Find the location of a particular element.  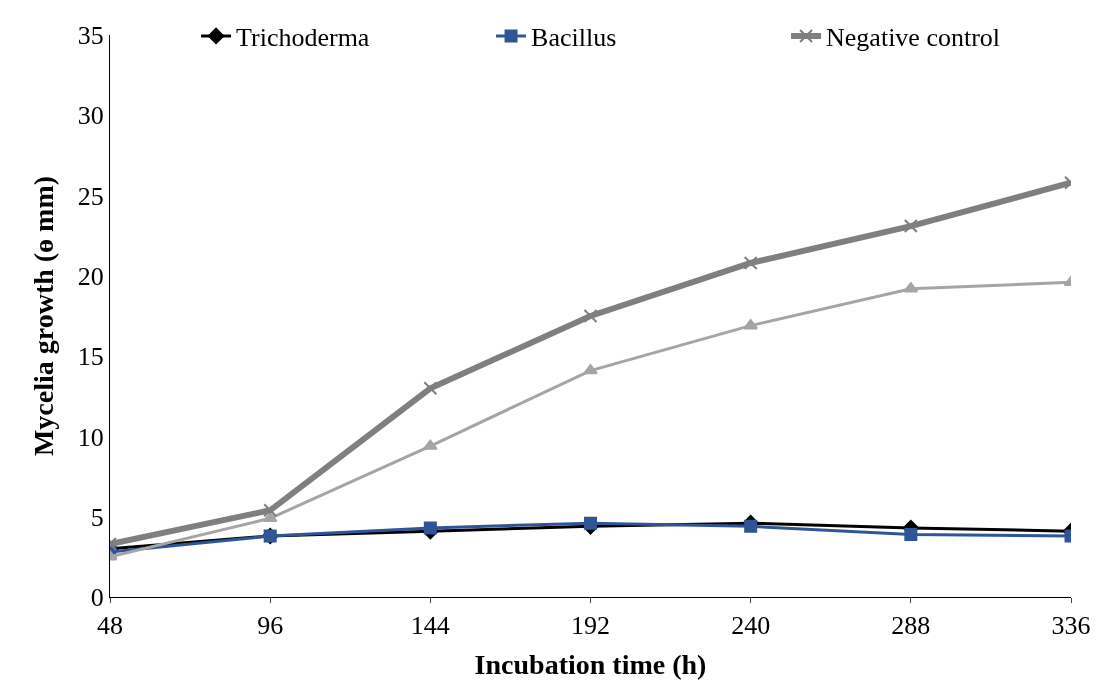

legend-label: Bacillus is located at coordinates (574, 38).